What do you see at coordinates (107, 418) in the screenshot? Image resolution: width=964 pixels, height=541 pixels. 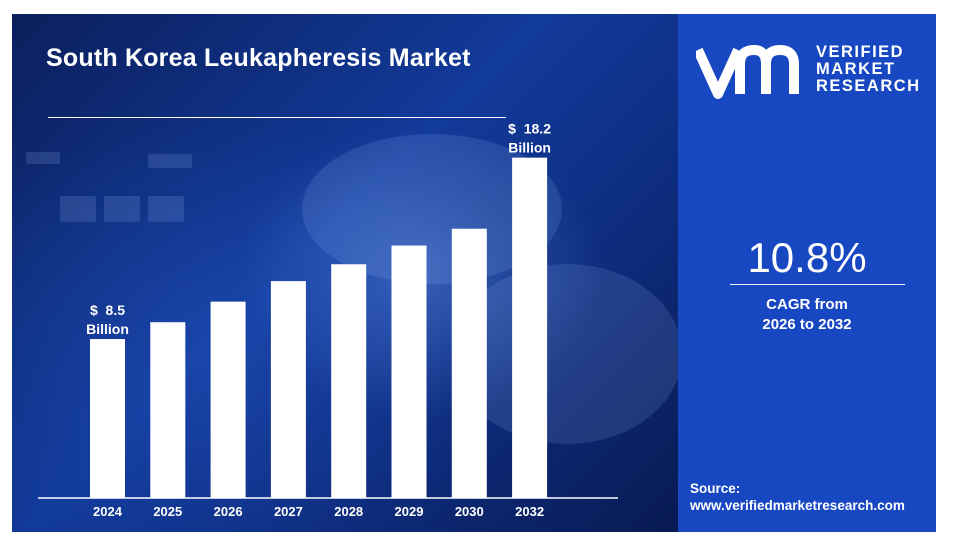 I see `bar-2024` at bounding box center [107, 418].